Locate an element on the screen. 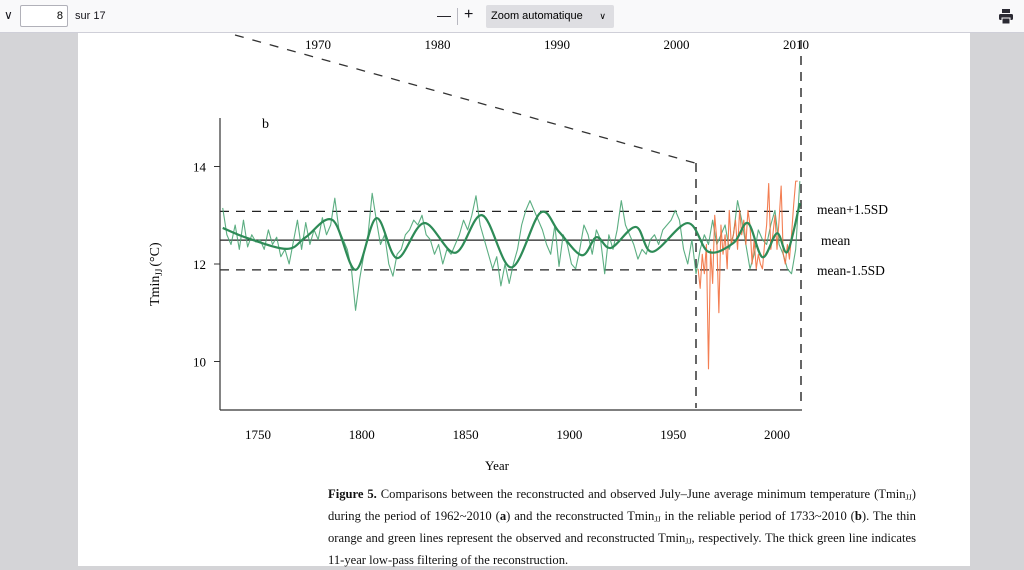 The image size is (1024, 570). svg-text: TminJJ(°C) is located at coordinates (156, 274).